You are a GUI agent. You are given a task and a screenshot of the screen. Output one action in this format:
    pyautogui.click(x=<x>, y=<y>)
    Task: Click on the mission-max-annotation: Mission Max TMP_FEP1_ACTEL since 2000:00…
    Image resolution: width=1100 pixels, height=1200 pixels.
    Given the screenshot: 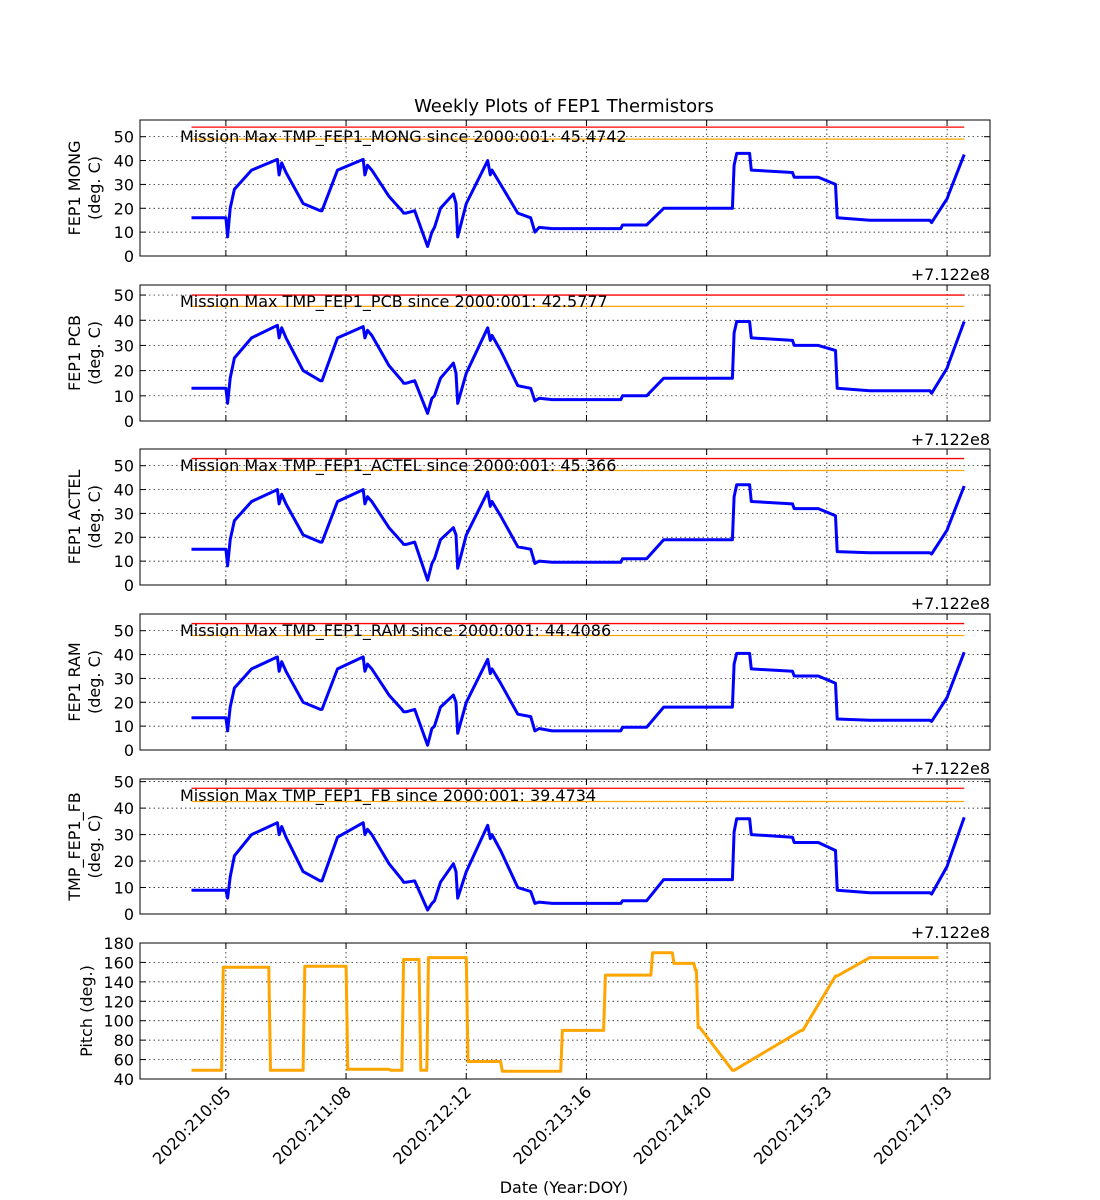 What is the action you would take?
    pyautogui.click(x=398, y=466)
    